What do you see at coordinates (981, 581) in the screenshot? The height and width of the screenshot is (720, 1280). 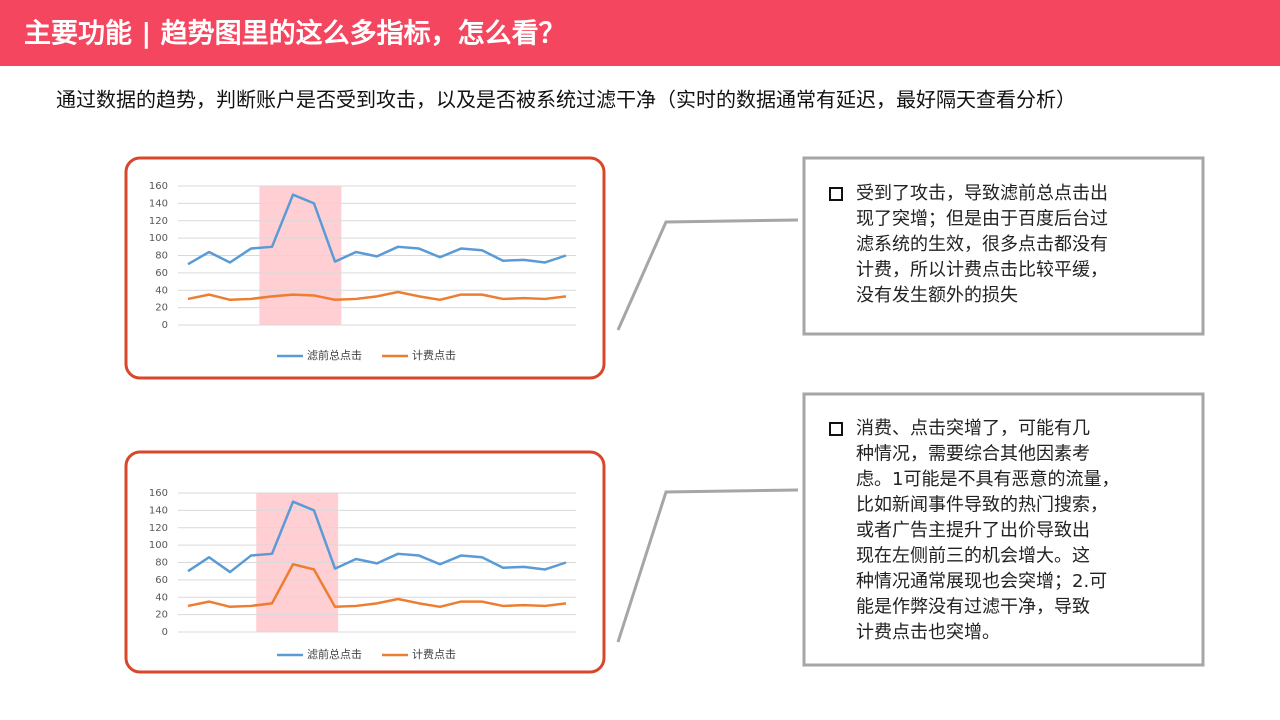 I see `note-line: 种情况通常展现也会突增；2.可` at bounding box center [981, 581].